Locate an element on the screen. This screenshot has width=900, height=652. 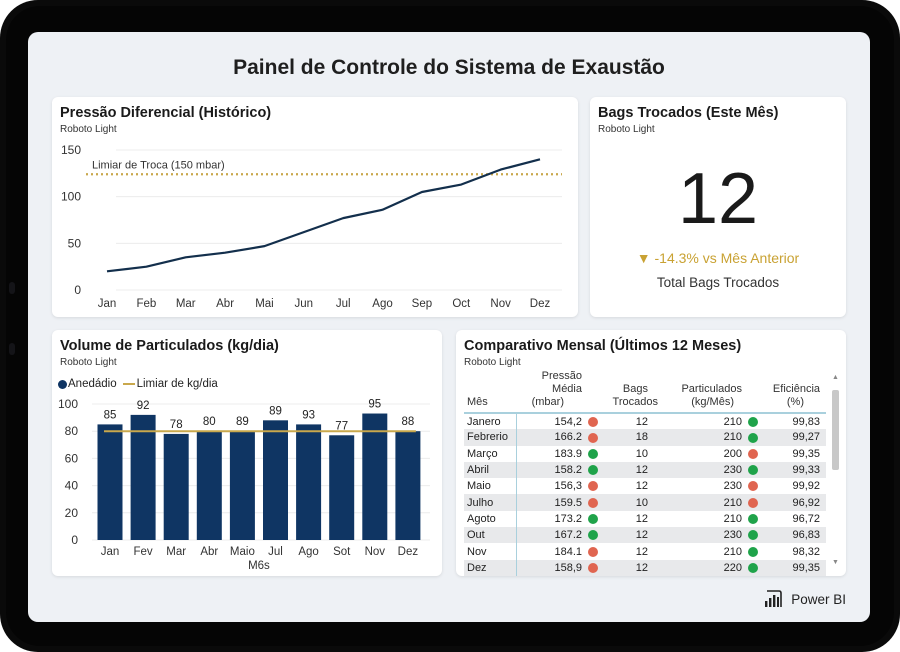
table-row: Abril 158.2 12 230 99,33 is located at coordinates (645, 470).